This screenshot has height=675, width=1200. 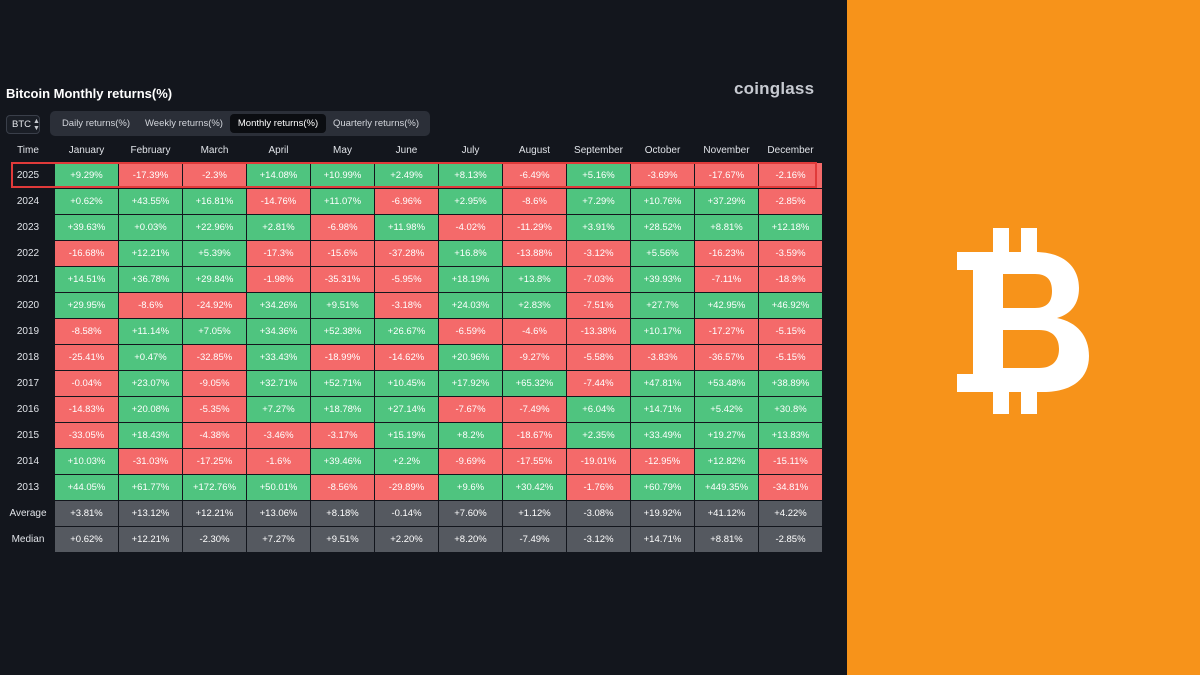 I want to click on return-cell: +18.43%, so click(x=150, y=435).